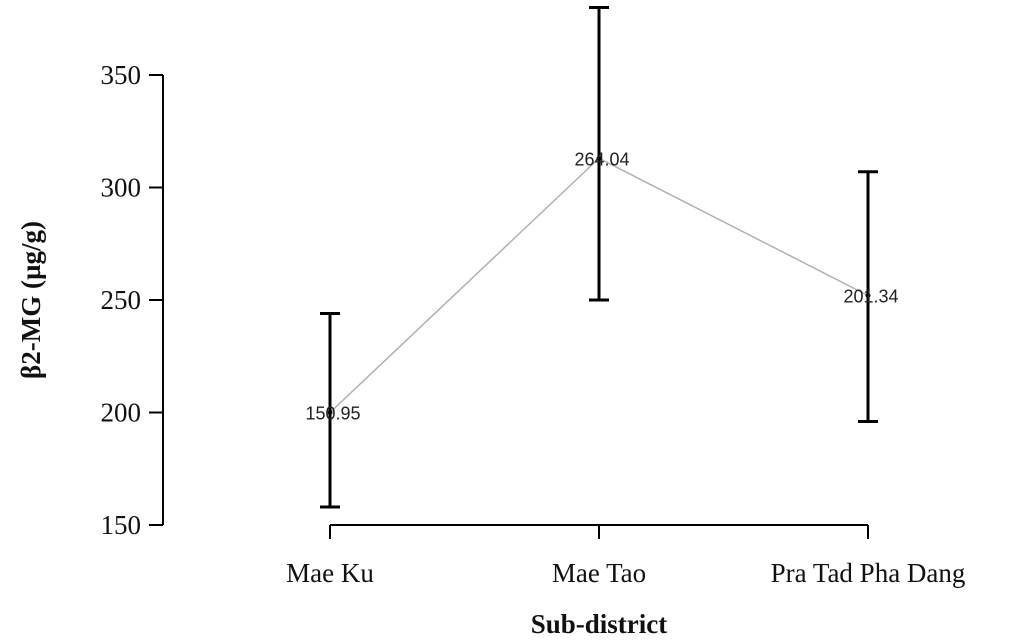 The height and width of the screenshot is (642, 1024). I want to click on x-axis-ticks: Mae Ku Mae Tao Pra Tad Pha Dang, so click(625, 556).